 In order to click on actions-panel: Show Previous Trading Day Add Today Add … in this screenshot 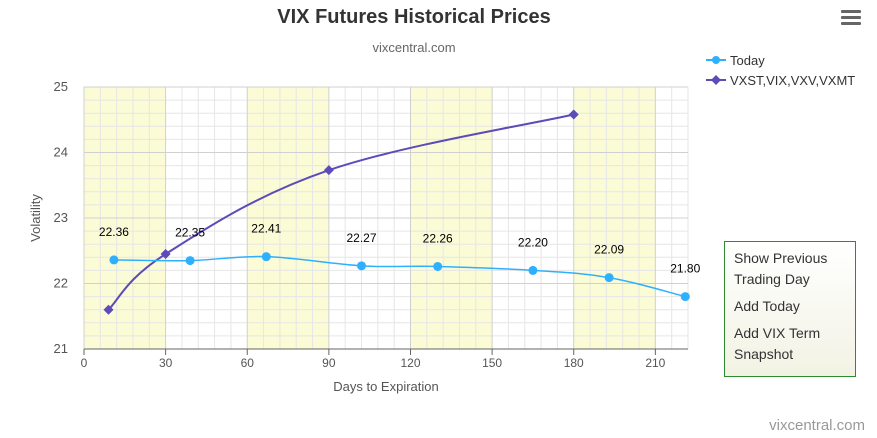, I will do `click(790, 309)`.